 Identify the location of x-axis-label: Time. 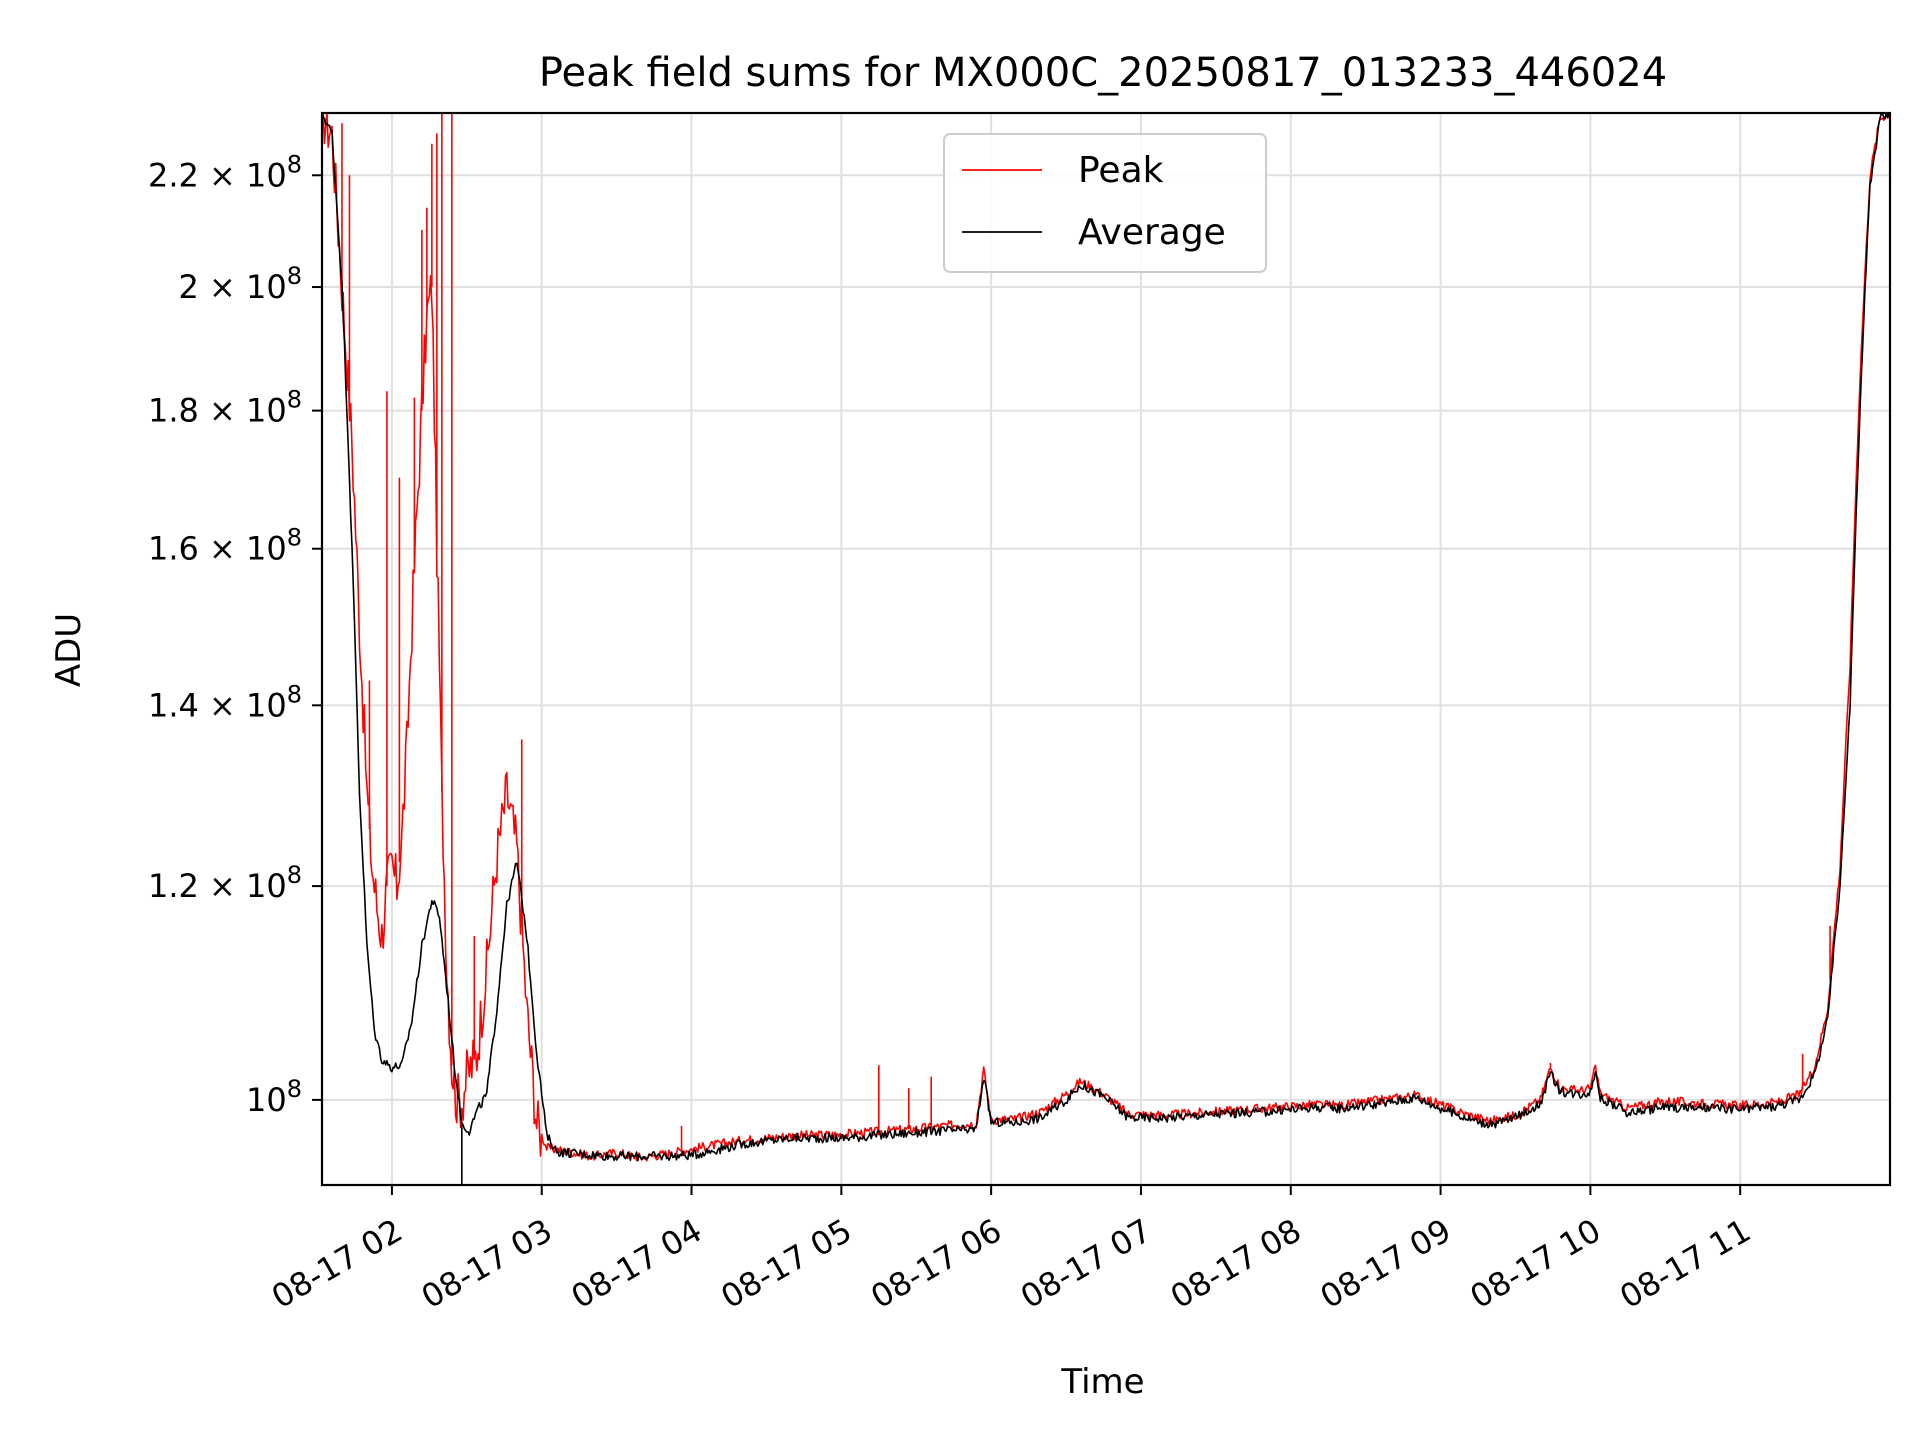
(1102, 1382).